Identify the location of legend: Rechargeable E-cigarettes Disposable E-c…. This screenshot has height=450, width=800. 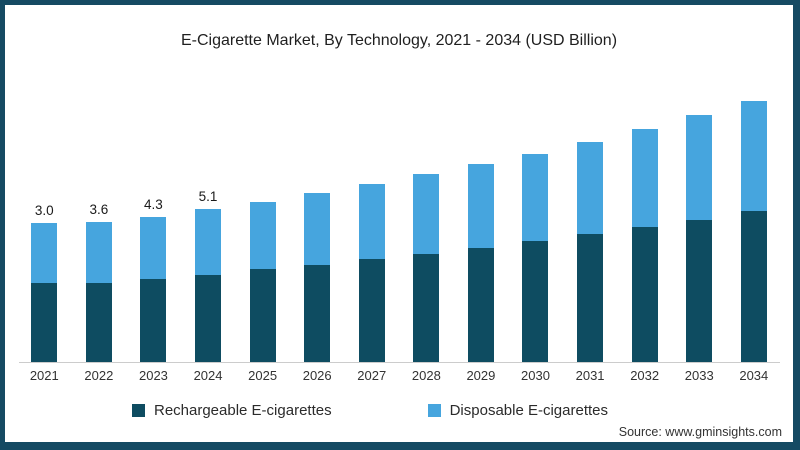
(370, 410).